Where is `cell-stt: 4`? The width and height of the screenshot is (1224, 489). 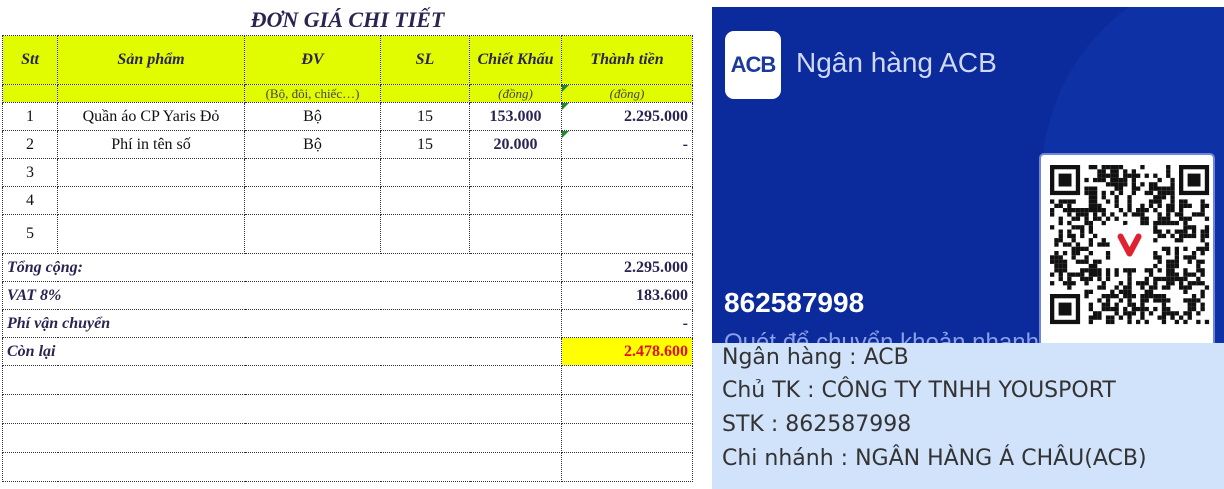 cell-stt: 4 is located at coordinates (30, 200).